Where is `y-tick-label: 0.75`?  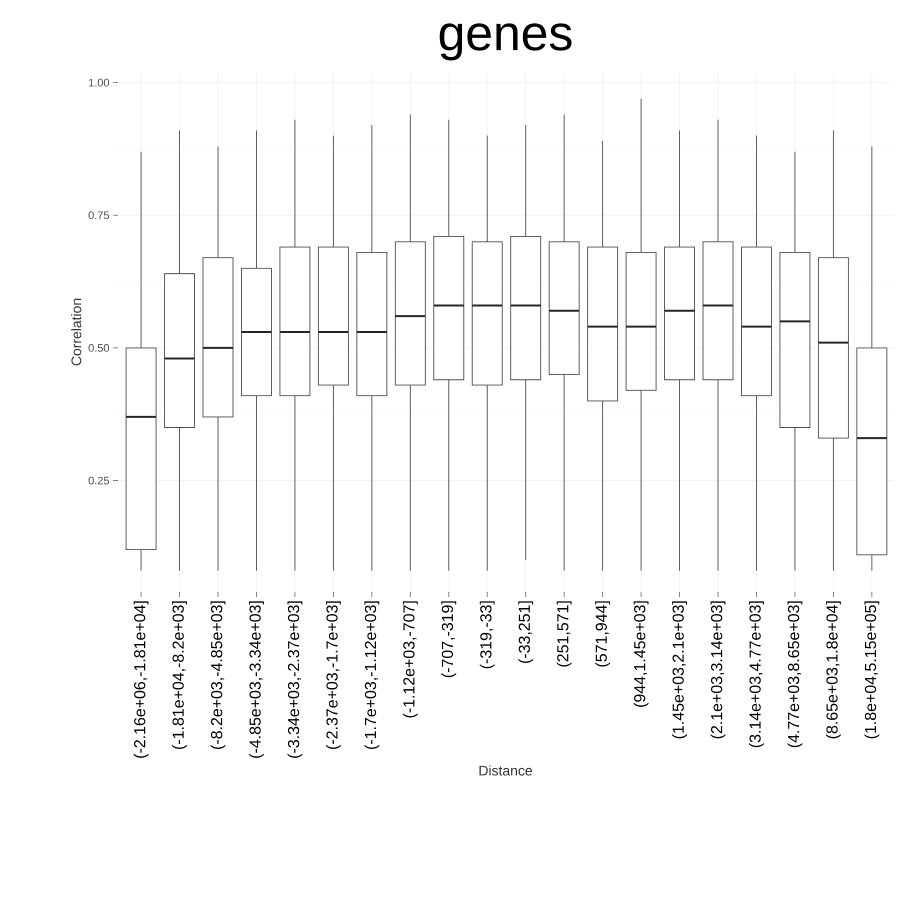 y-tick-label: 0.75 is located at coordinates (99, 215).